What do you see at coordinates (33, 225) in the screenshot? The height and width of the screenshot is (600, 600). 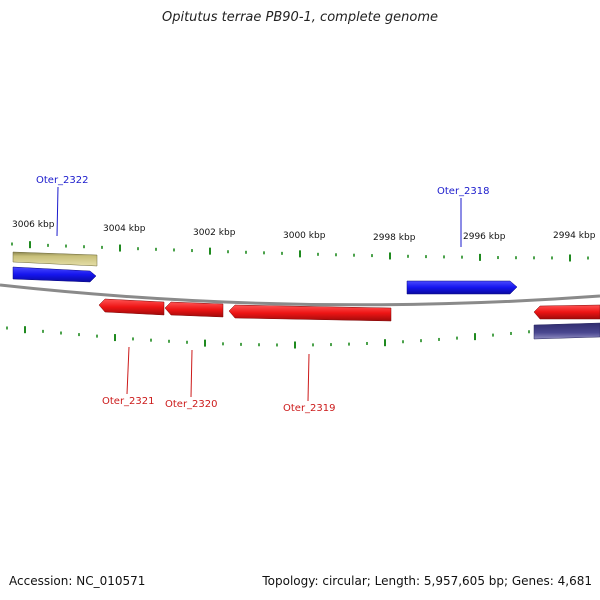 I see `kbp-label-3006: 3006 kbp` at bounding box center [33, 225].